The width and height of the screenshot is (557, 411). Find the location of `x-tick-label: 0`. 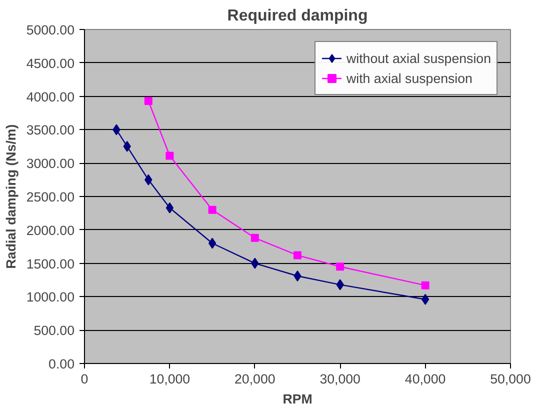

x-tick-label: 0 is located at coordinates (84, 379).